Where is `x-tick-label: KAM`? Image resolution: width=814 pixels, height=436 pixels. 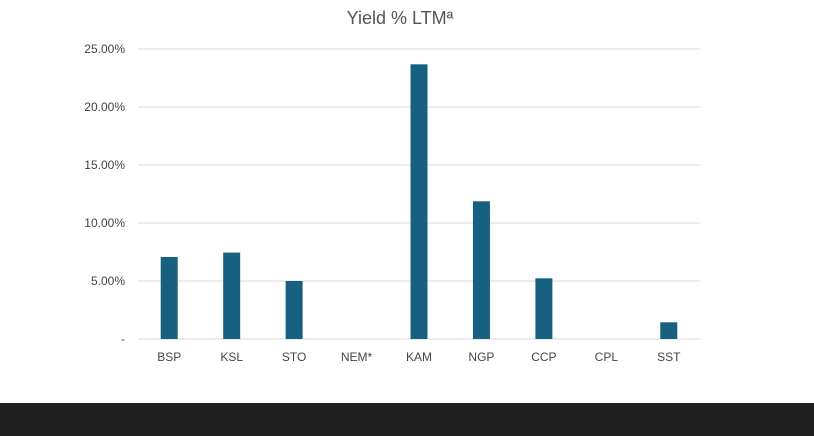
x-tick-label: KAM is located at coordinates (419, 357).